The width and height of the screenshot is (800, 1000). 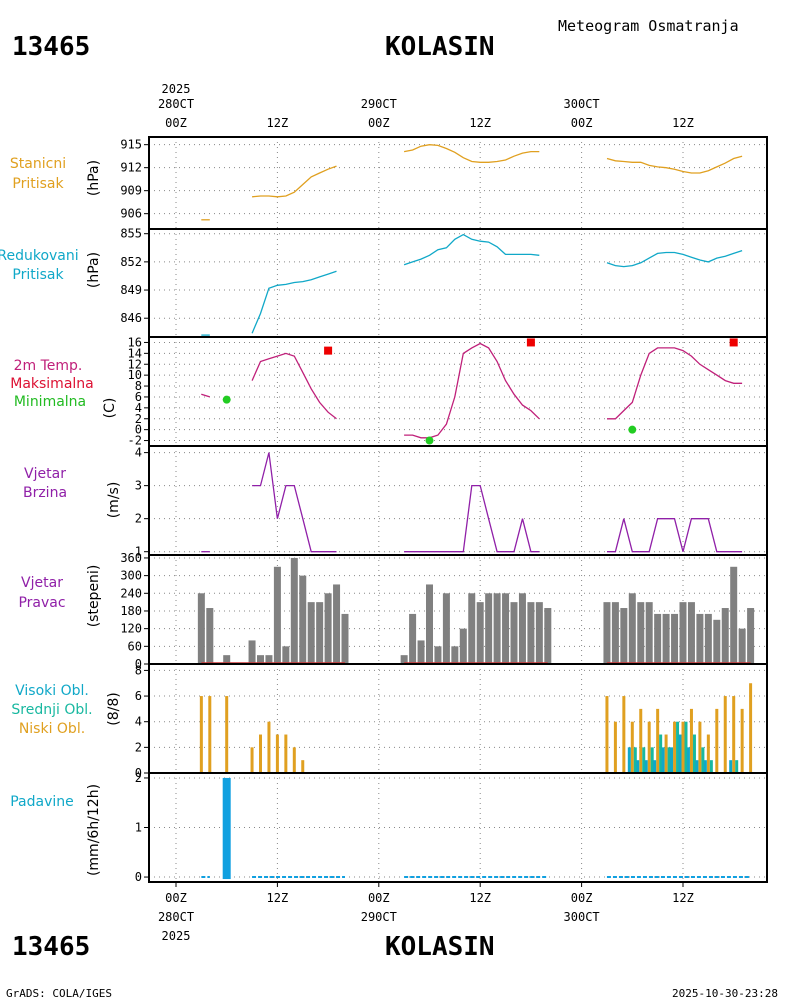 What do you see at coordinates (648, 26) in the screenshot?
I see `chart-title: Meteogram Osmatranja` at bounding box center [648, 26].